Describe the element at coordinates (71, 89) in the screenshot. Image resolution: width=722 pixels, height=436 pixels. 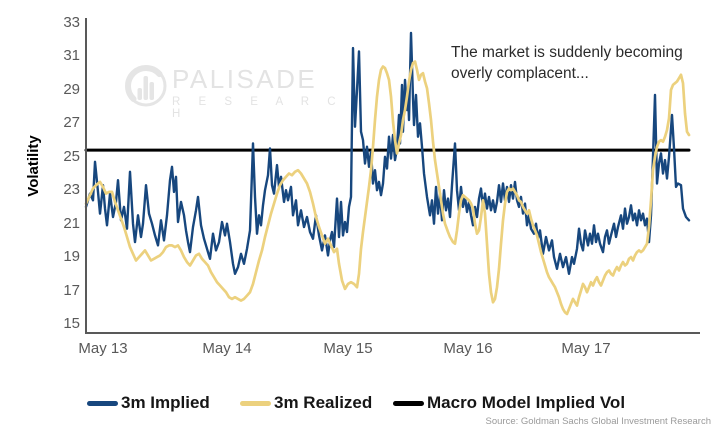
I see `y-tick-label: 29` at that location.